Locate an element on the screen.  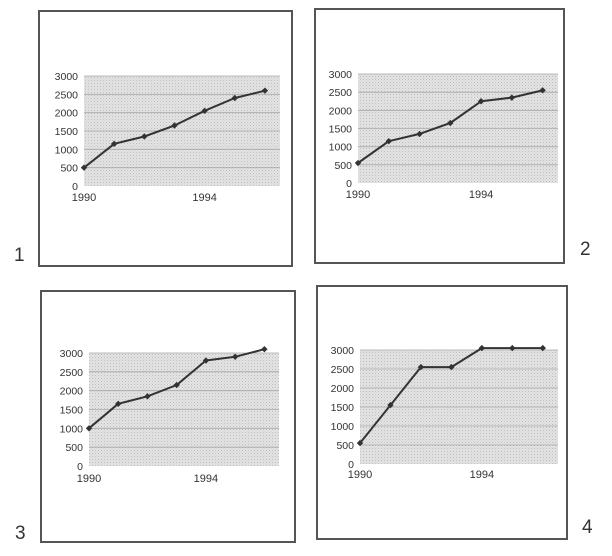
line-chart-3: 0 500 1000 1500 2000 2500 3000 1990 1994 is located at coordinates (169, 415).